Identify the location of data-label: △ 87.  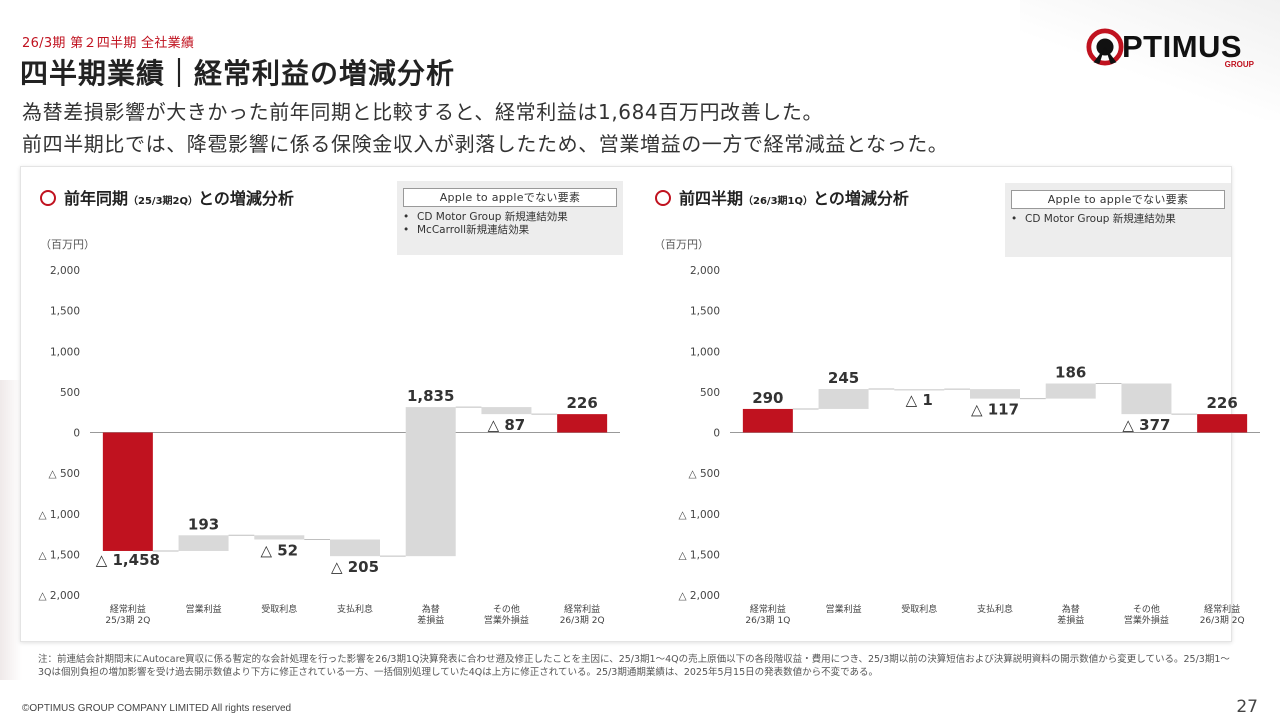
(507, 425).